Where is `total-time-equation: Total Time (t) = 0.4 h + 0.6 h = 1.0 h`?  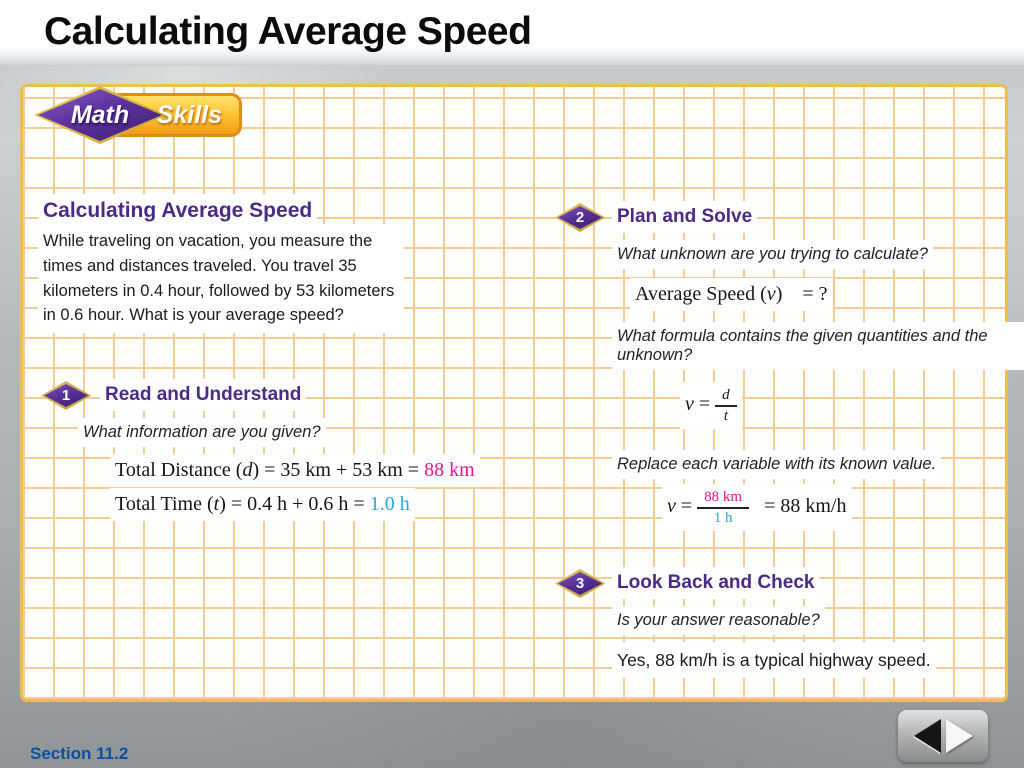
total-time-equation: Total Time (t) = 0.4 h + 0.6 h = 1.0 h is located at coordinates (262, 504).